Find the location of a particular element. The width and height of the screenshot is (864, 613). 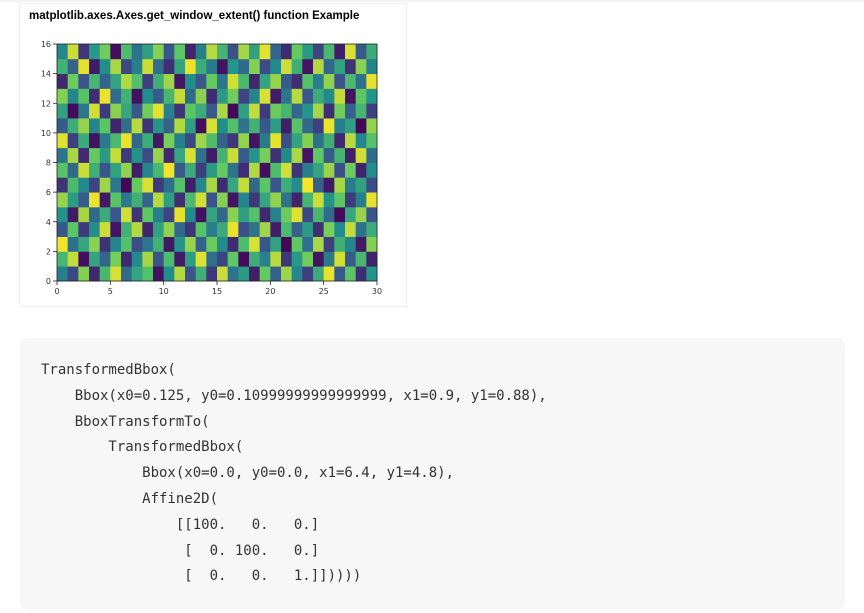

code-line: Affine2D( is located at coordinates (130, 498).